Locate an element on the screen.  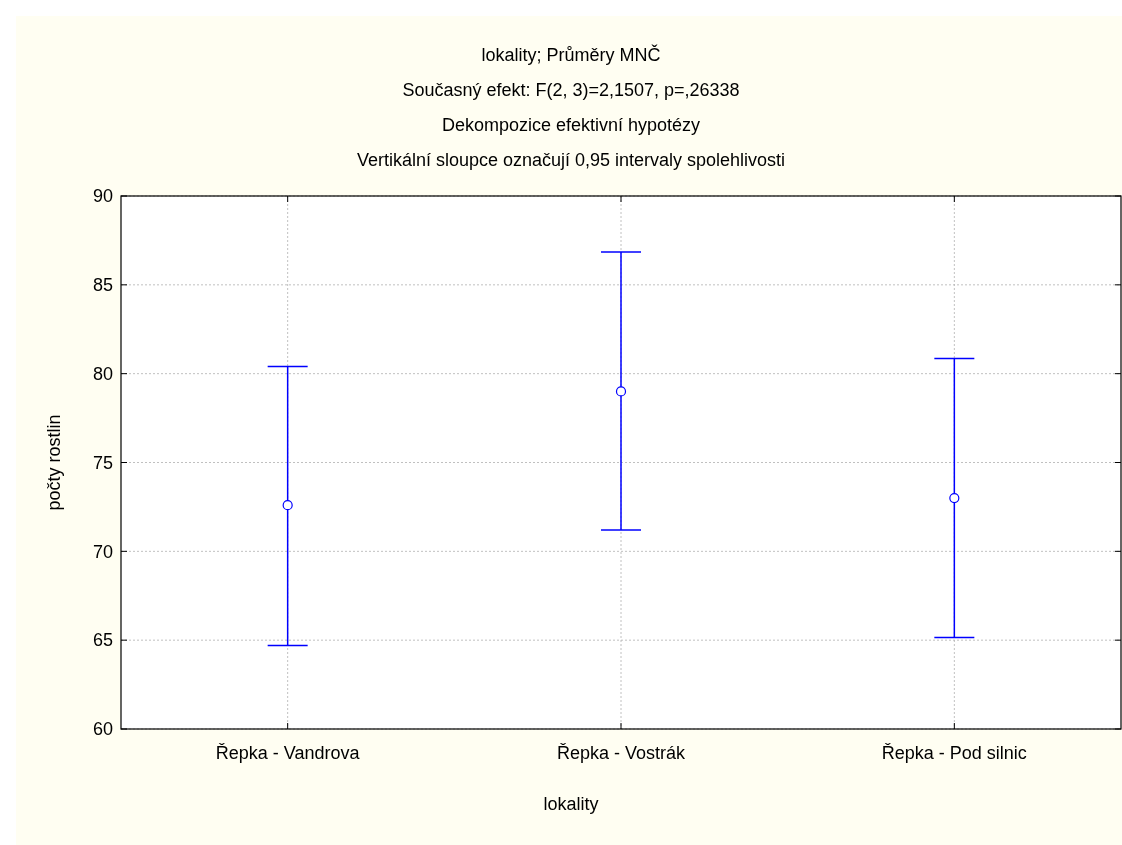
x-tick-label: Řepka - Vostrák is located at coordinates (621, 753).